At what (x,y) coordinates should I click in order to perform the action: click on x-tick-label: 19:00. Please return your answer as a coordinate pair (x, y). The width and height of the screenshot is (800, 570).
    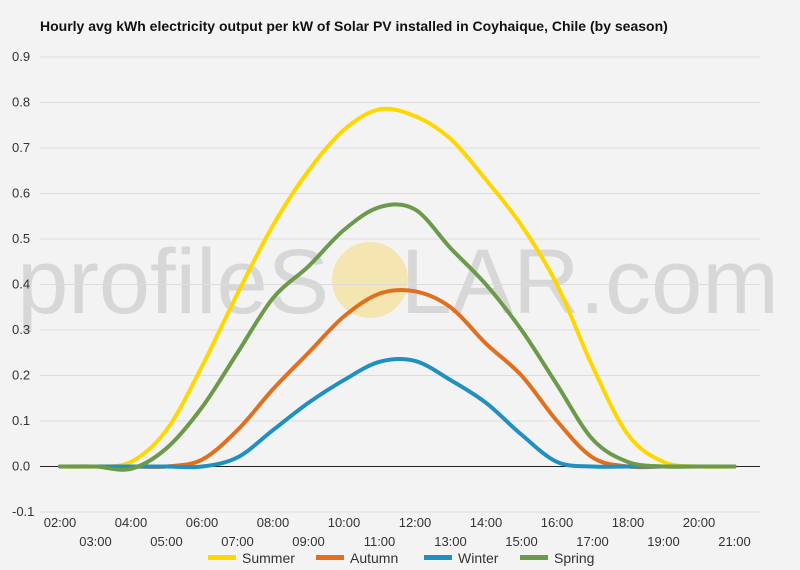
    Looking at the image, I should click on (663, 541).